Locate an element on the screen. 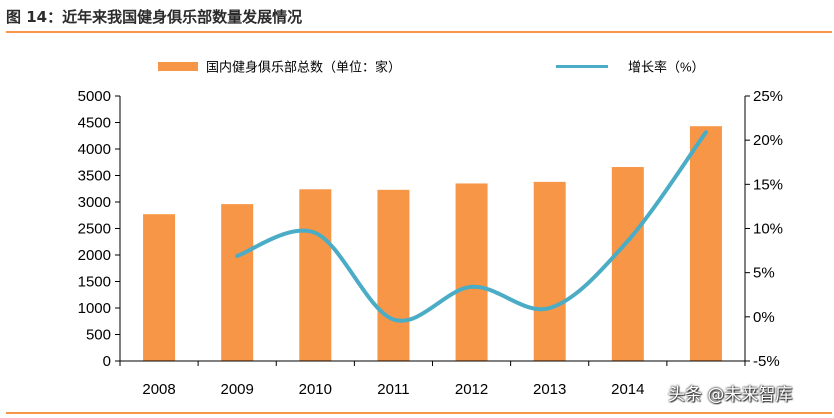 The image size is (834, 418). y-left-tick-label: 2500 is located at coordinates (94, 229).